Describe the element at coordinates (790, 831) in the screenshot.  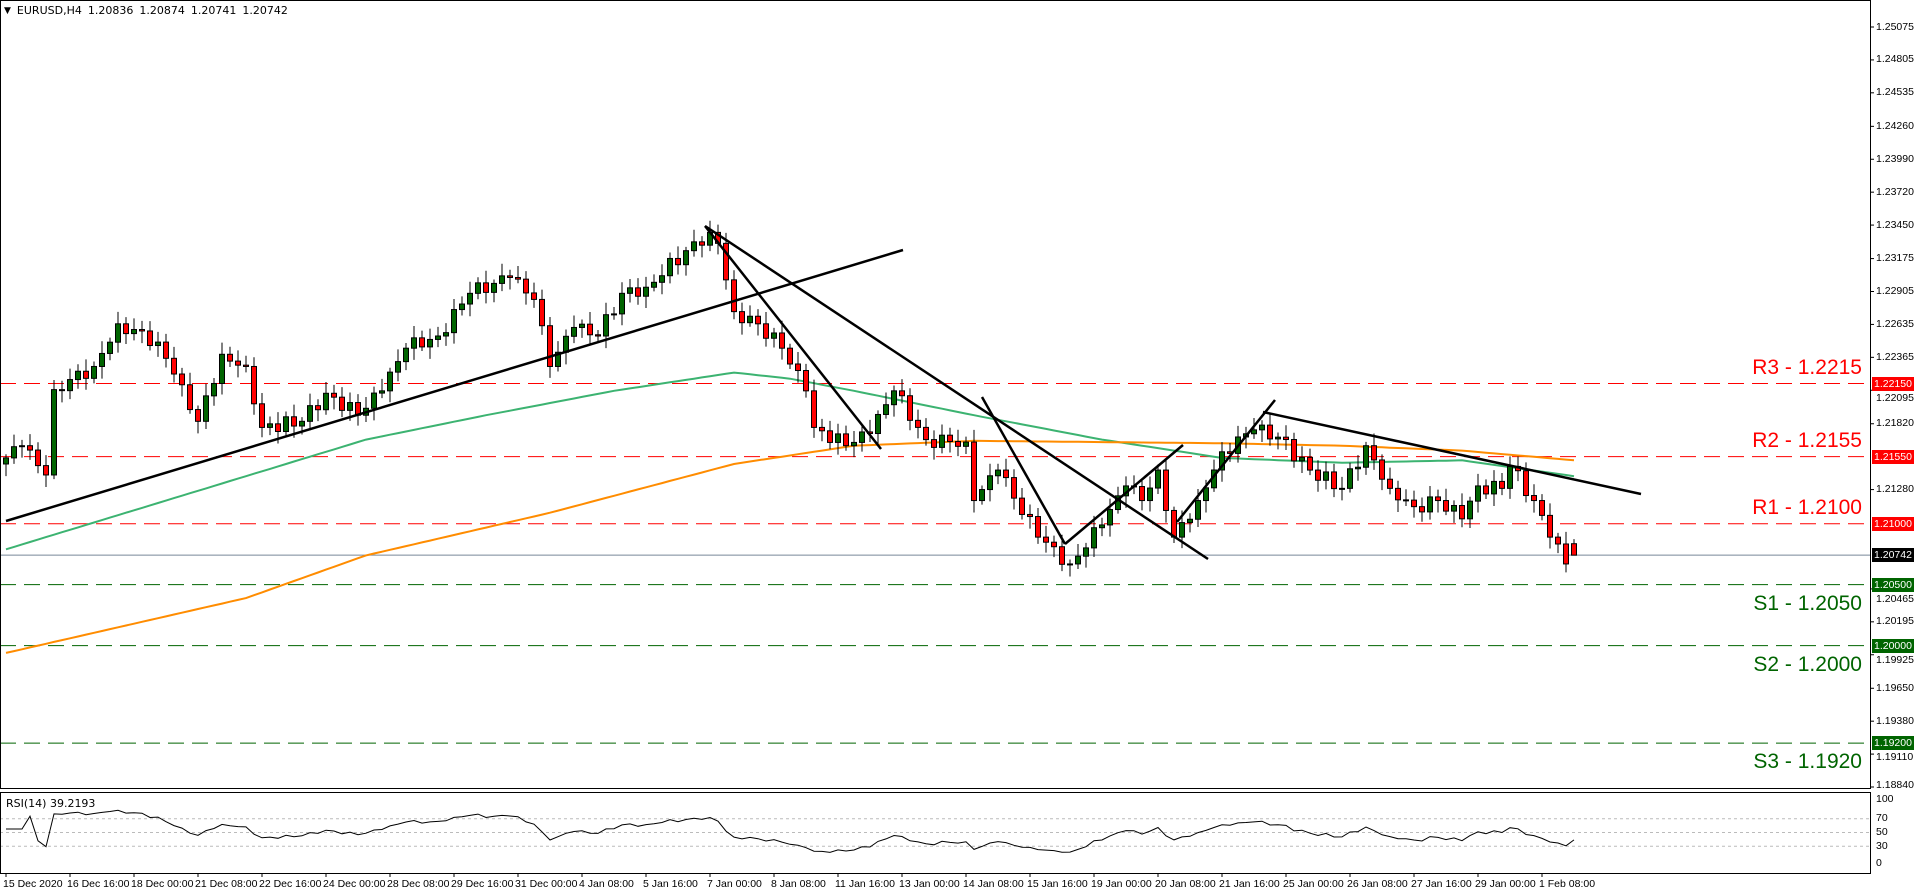
I see `rsi-line` at that location.